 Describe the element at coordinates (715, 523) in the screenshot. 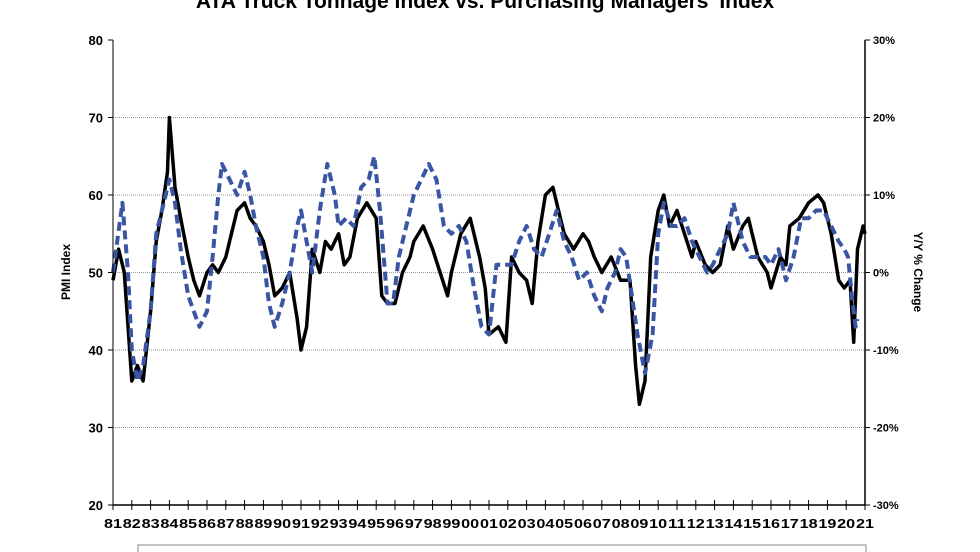

I see `x-tick-label: 13` at that location.